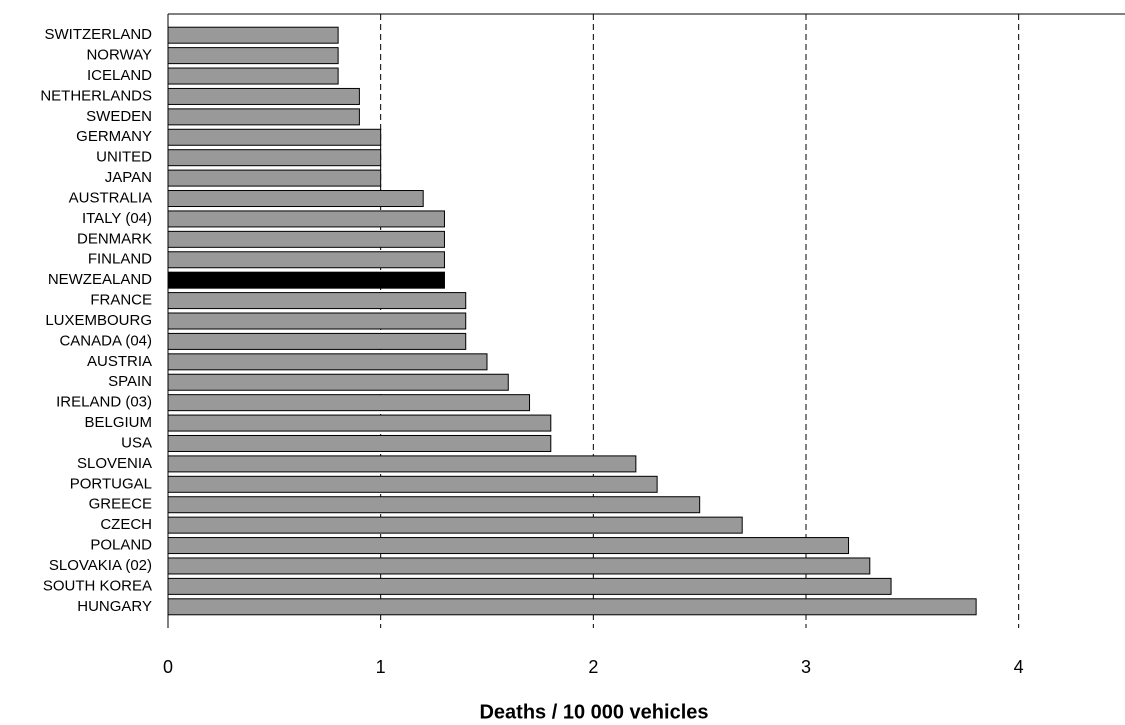 The height and width of the screenshot is (725, 1125). What do you see at coordinates (593, 667) in the screenshot?
I see `x-tick-label: 2` at bounding box center [593, 667].